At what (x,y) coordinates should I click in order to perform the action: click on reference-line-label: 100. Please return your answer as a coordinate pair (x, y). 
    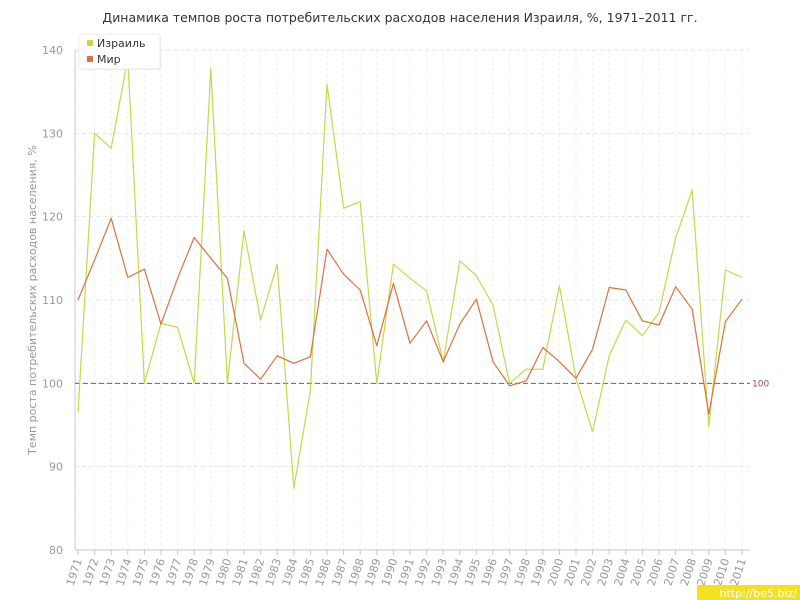
    Looking at the image, I should click on (760, 384).